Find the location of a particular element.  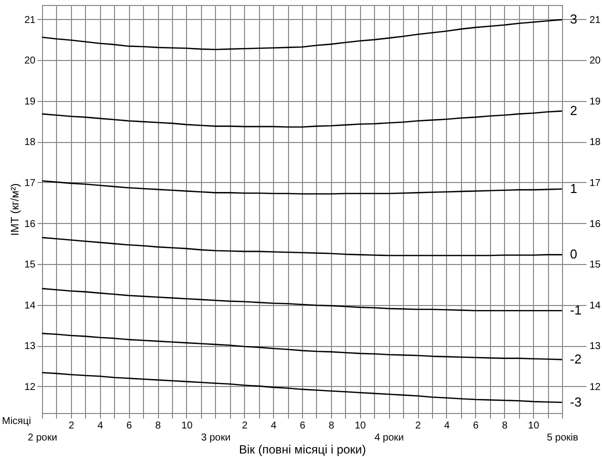

text: Місяці is located at coordinates (16, 421).